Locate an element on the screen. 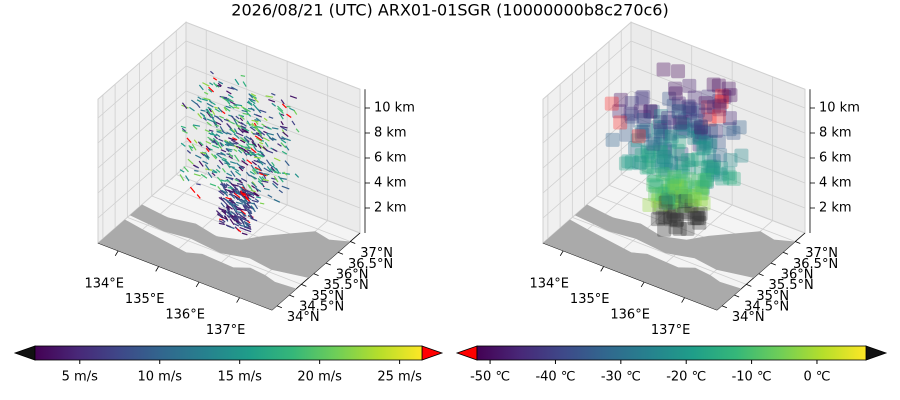  colorbar-tick-label: -20 ℃ is located at coordinates (686, 377).